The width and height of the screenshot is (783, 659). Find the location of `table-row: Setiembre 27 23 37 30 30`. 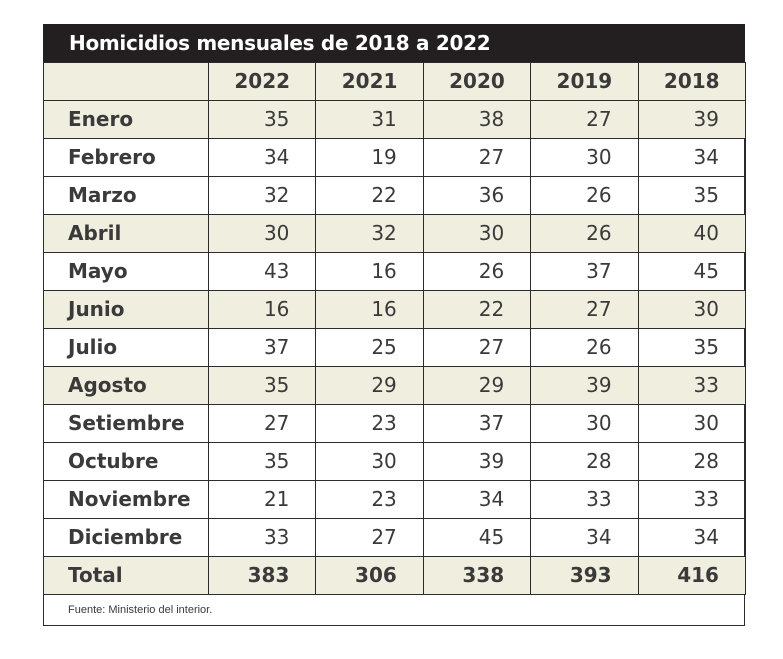

table-row: Setiembre 27 23 37 30 30 is located at coordinates (394, 423).